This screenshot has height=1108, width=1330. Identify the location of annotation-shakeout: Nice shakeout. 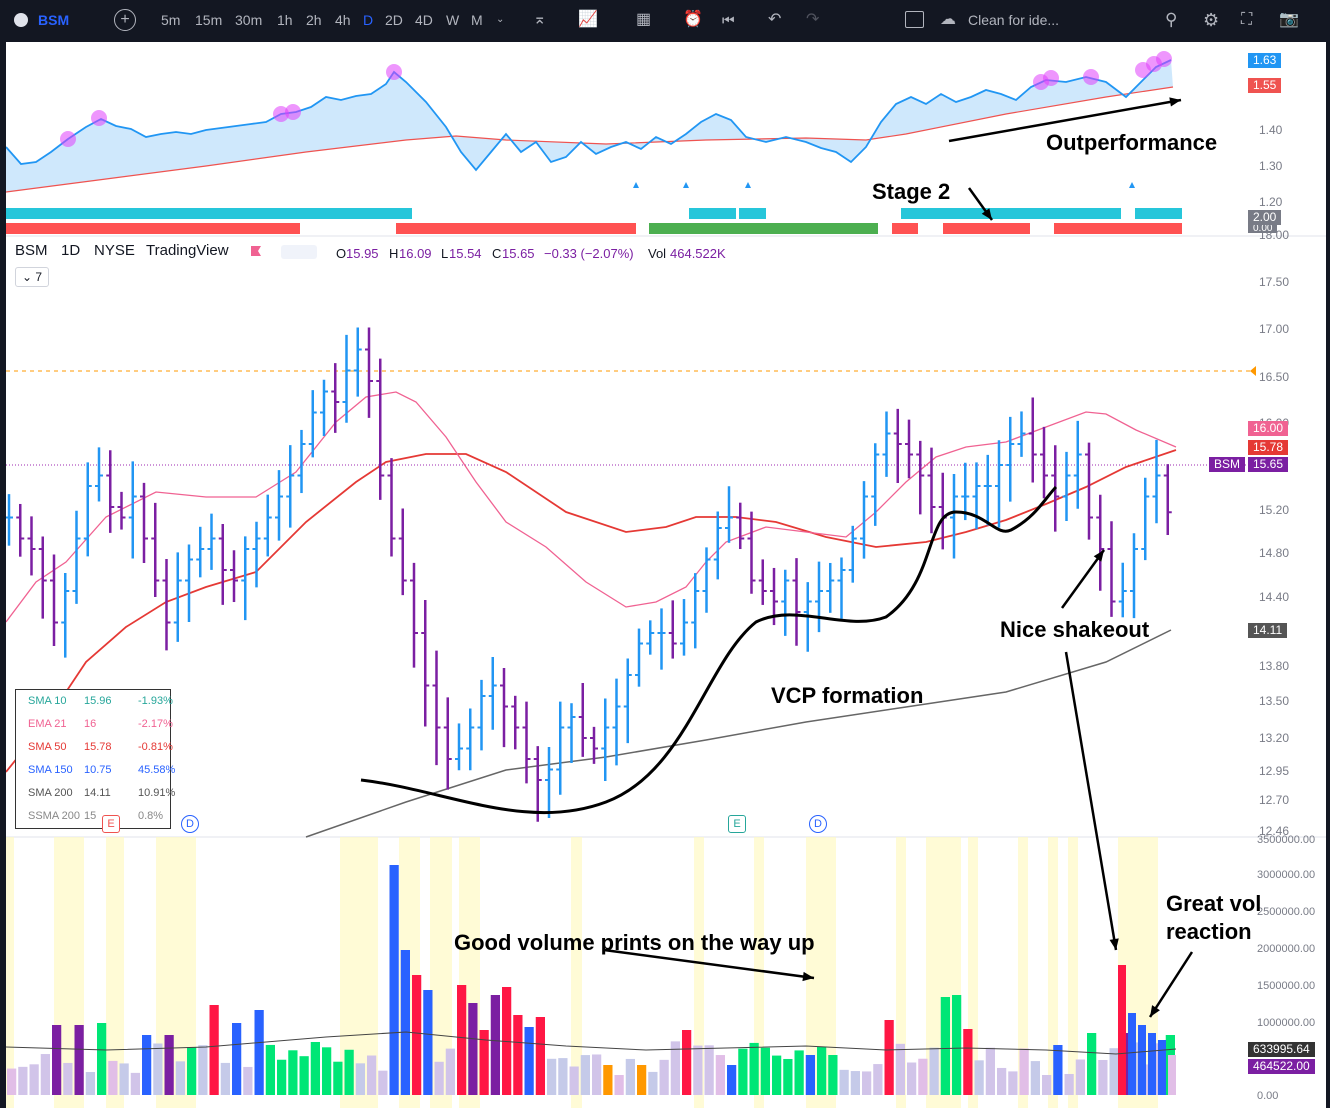
(1075, 629).